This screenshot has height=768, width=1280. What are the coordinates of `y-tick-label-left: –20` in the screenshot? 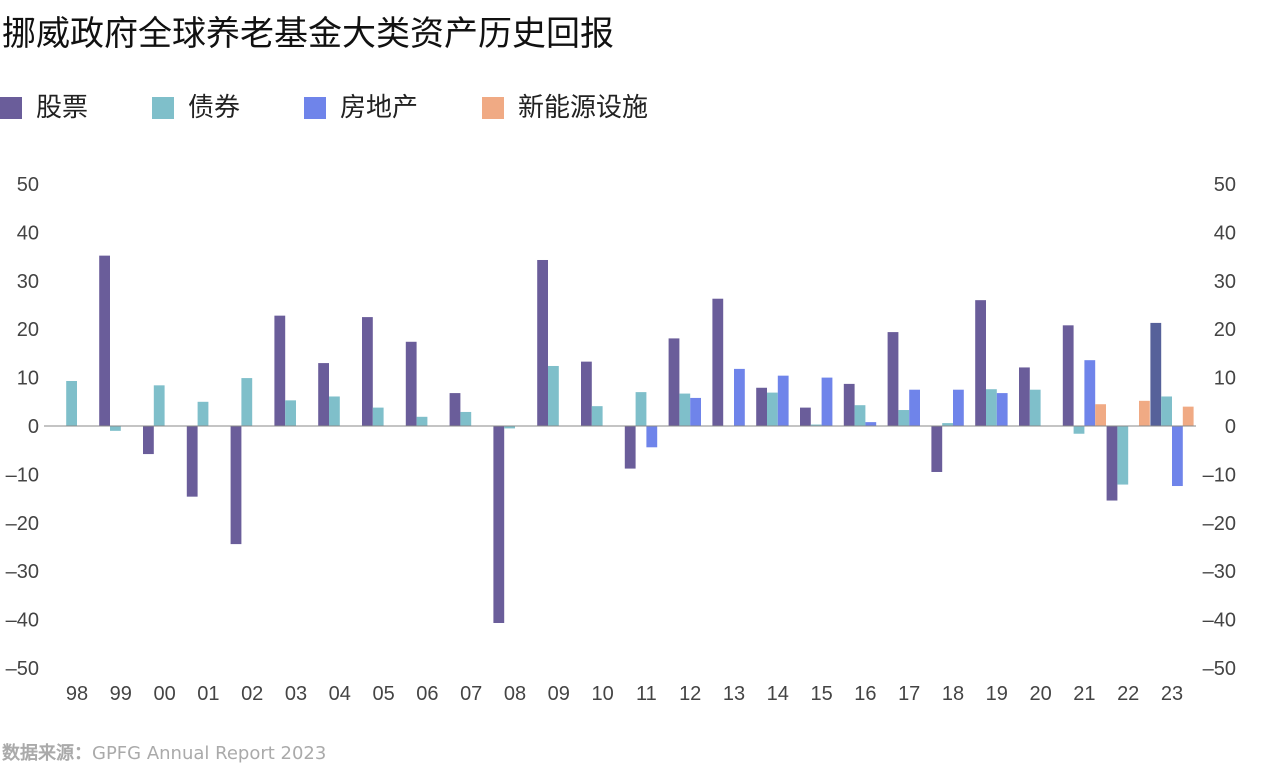 It's located at (22, 524).